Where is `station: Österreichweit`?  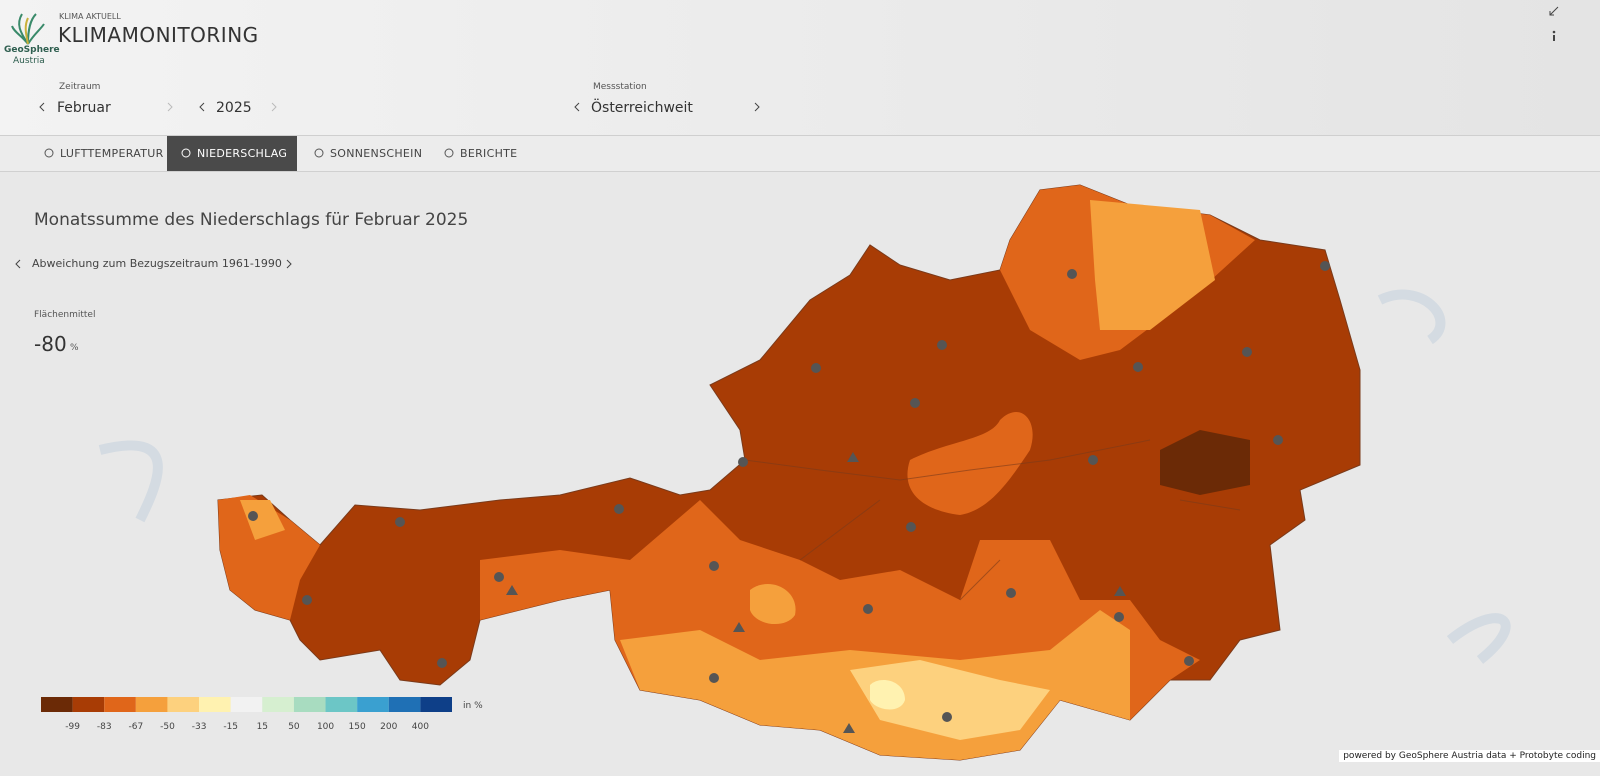 station: Österreichweit is located at coordinates (642, 108).